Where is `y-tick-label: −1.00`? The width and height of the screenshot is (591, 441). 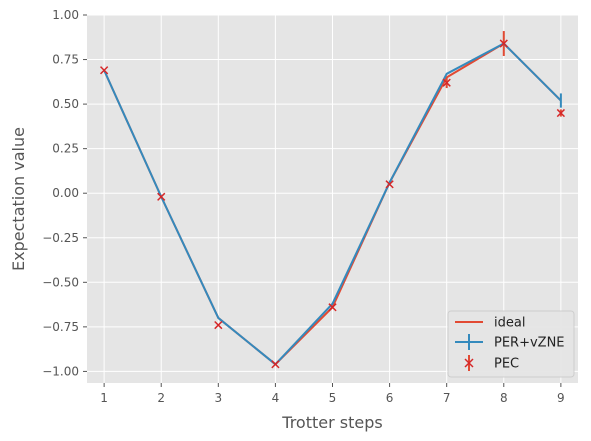 y-tick-label: −1.00 is located at coordinates (60, 371).